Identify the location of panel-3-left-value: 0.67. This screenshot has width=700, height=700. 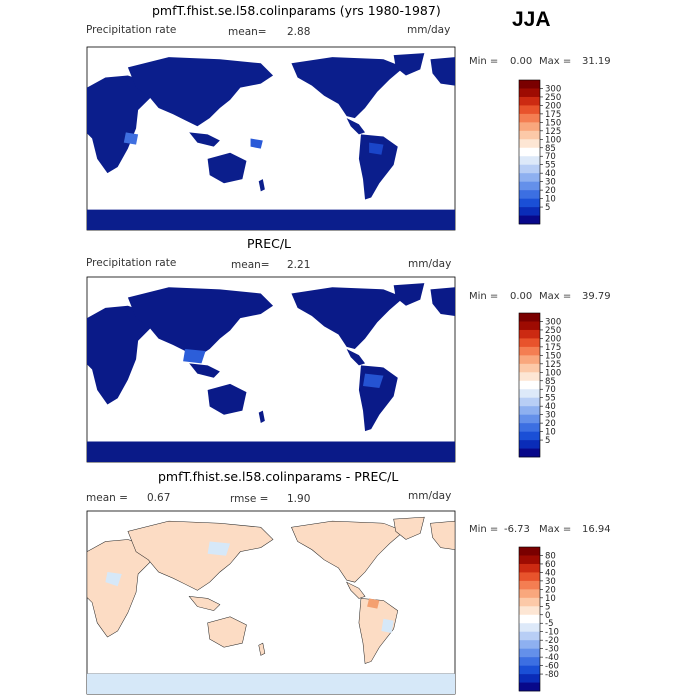
(159, 498).